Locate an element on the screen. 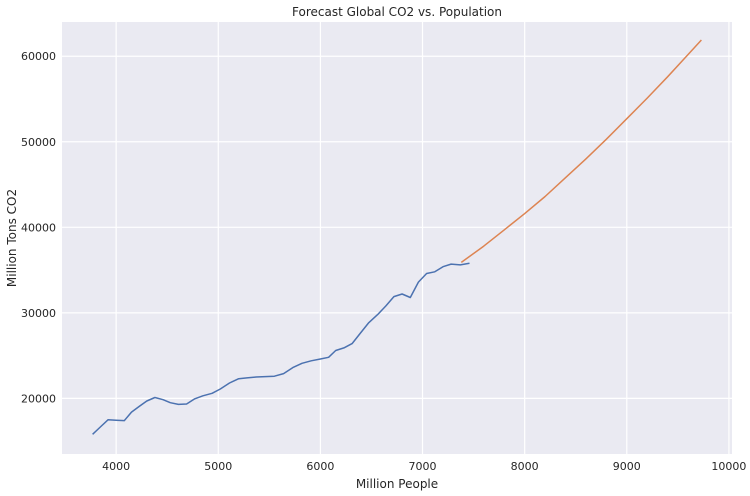 The width and height of the screenshot is (750, 496). y-tick-label: 40000 is located at coordinates (38, 227).